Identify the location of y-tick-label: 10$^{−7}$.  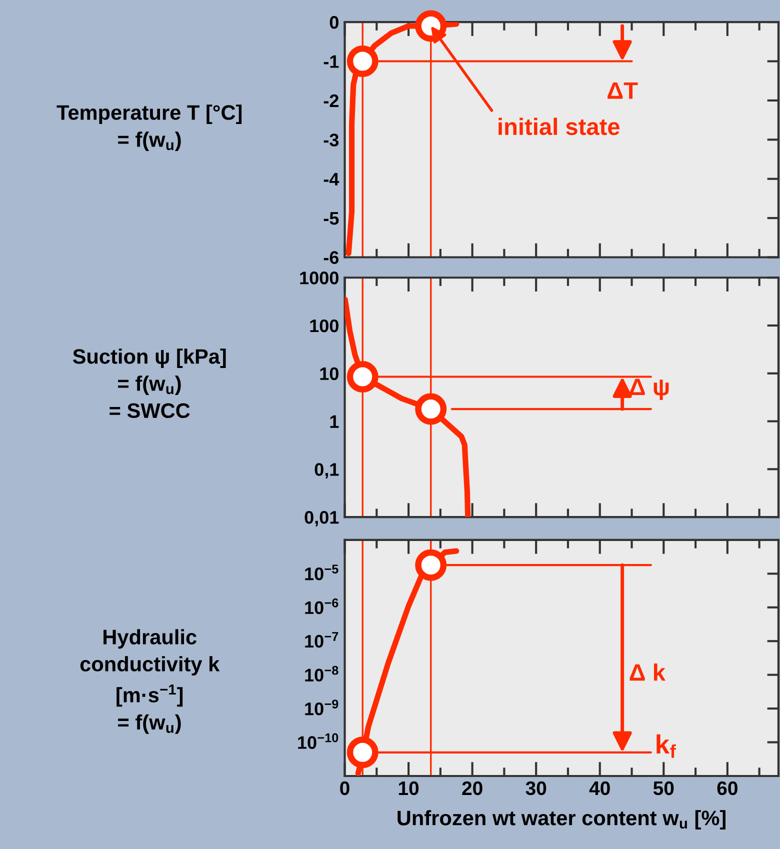
(321, 640).